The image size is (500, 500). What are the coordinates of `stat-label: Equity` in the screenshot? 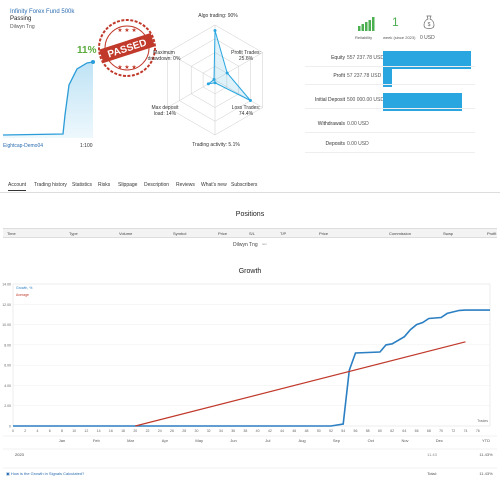 It's located at (338, 58).